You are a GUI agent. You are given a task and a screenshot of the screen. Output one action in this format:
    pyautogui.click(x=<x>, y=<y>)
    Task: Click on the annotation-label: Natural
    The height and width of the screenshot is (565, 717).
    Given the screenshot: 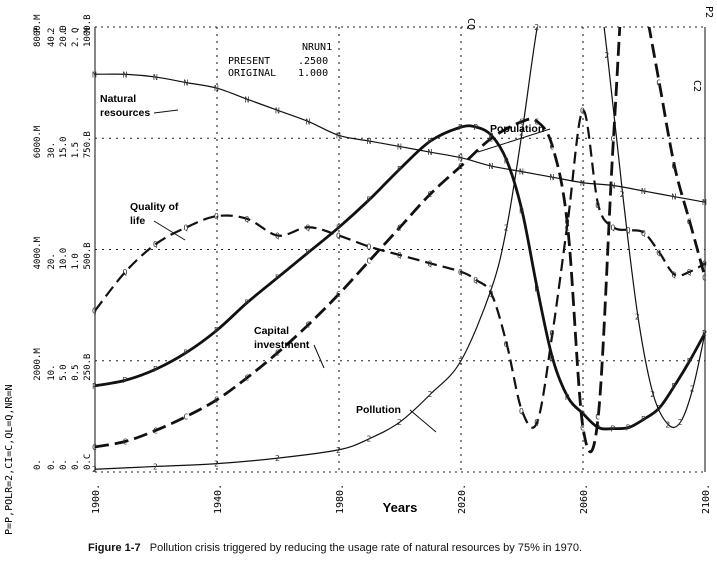 What is the action you would take?
    pyautogui.click(x=118, y=99)
    